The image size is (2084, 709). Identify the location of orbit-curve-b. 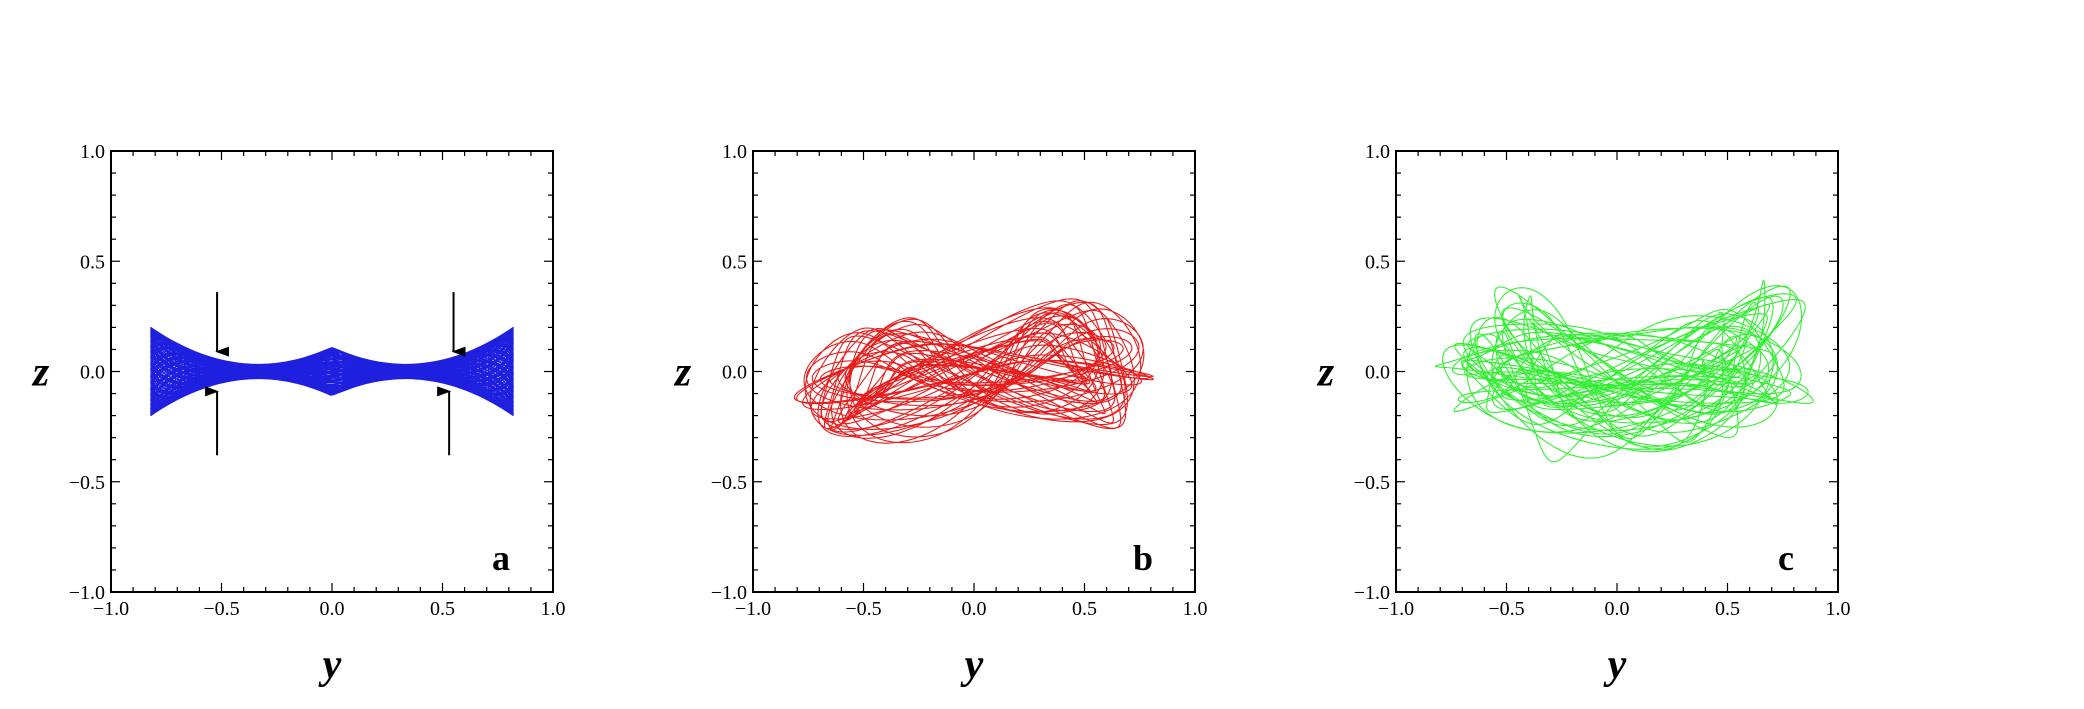
(973, 371).